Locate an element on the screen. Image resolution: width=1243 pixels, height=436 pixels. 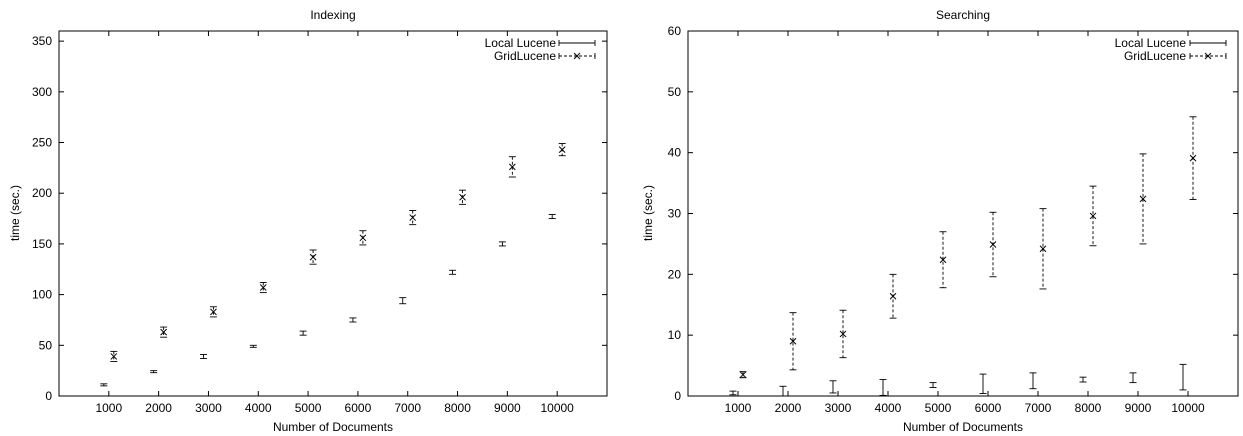
legend: Local Lucene GridLucene is located at coordinates (540, 49).